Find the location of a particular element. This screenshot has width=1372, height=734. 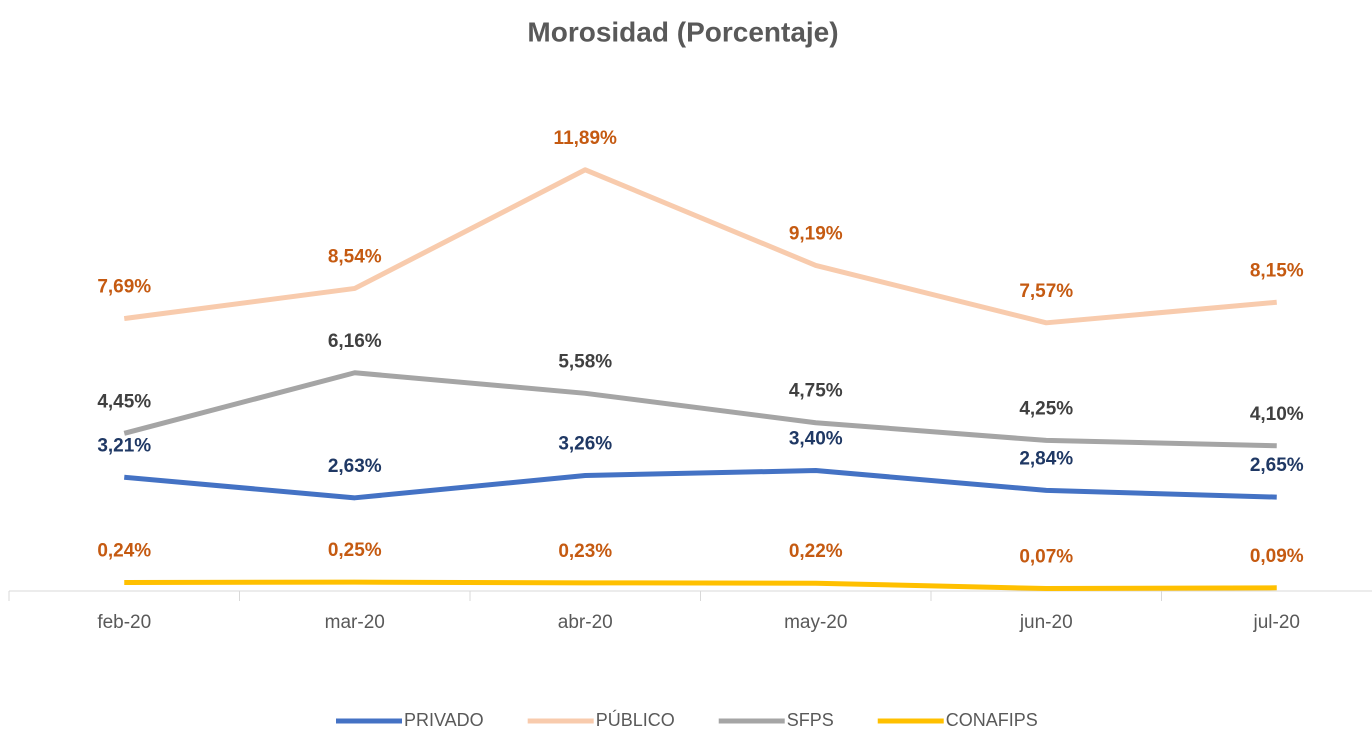

x-tick-label: jul-20 is located at coordinates (1276, 622).